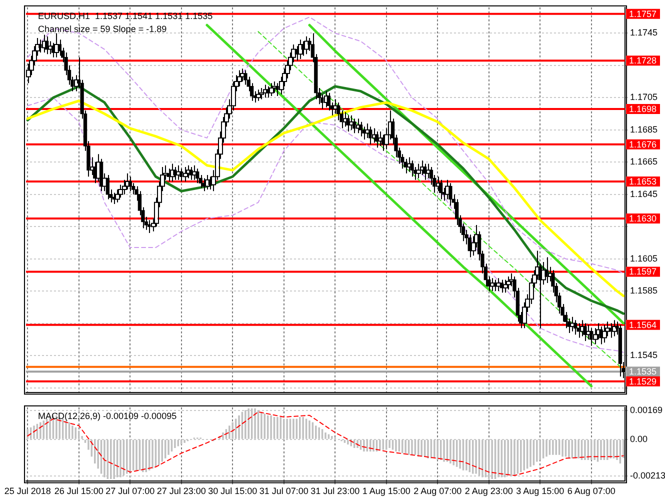  What do you see at coordinates (130, 491) in the screenshot?
I see `x-tick-label: 27 Jul 07:00` at bounding box center [130, 491].